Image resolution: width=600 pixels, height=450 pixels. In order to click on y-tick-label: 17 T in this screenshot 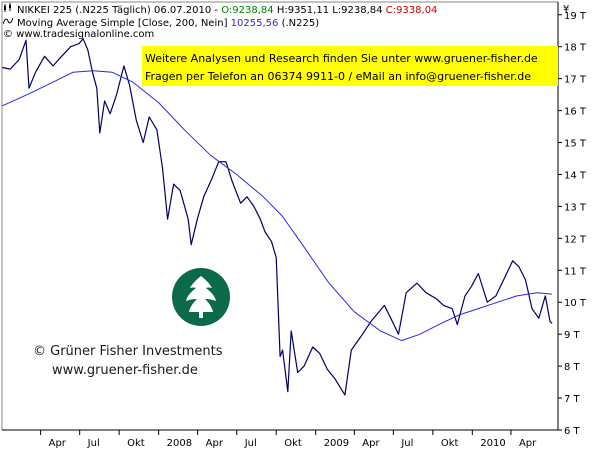, I will do `click(575, 80)`.